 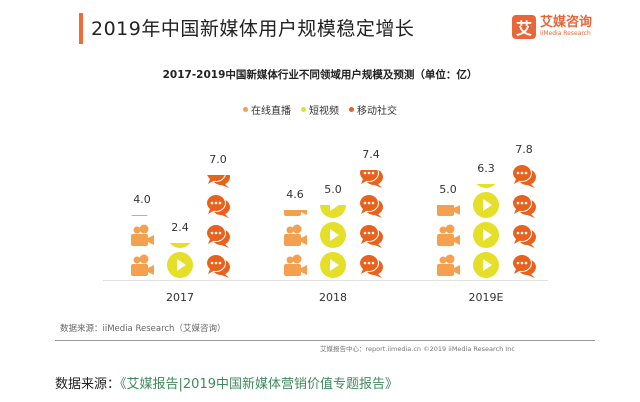 I want to click on x-tick-label: 2017, so click(x=180, y=297).